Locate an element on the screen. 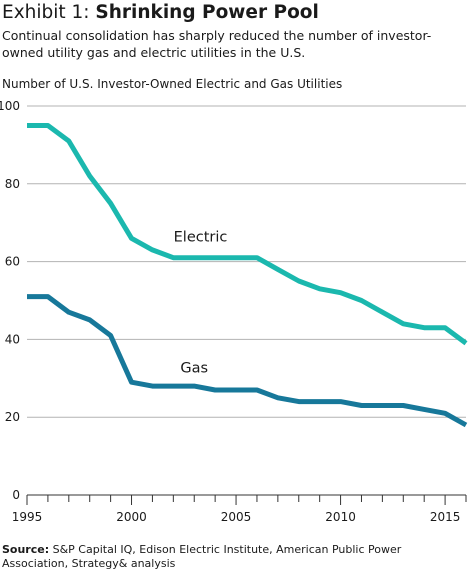 Image resolution: width=468 pixels, height=573 pixels. y-tick-label: 80 is located at coordinates (12, 184).